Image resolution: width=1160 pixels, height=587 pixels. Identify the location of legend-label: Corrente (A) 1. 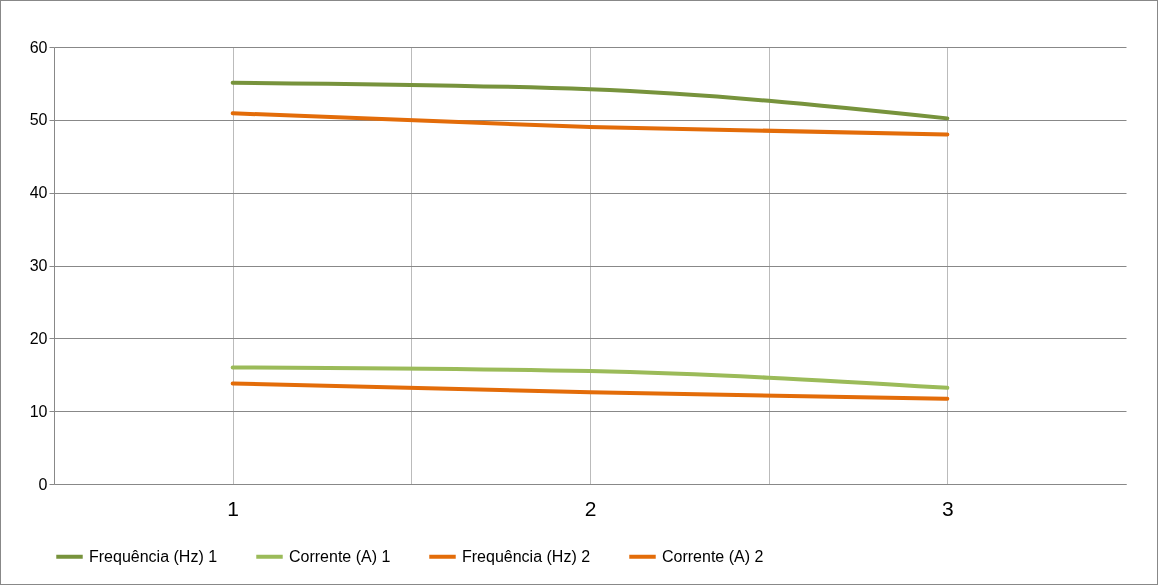
(340, 556).